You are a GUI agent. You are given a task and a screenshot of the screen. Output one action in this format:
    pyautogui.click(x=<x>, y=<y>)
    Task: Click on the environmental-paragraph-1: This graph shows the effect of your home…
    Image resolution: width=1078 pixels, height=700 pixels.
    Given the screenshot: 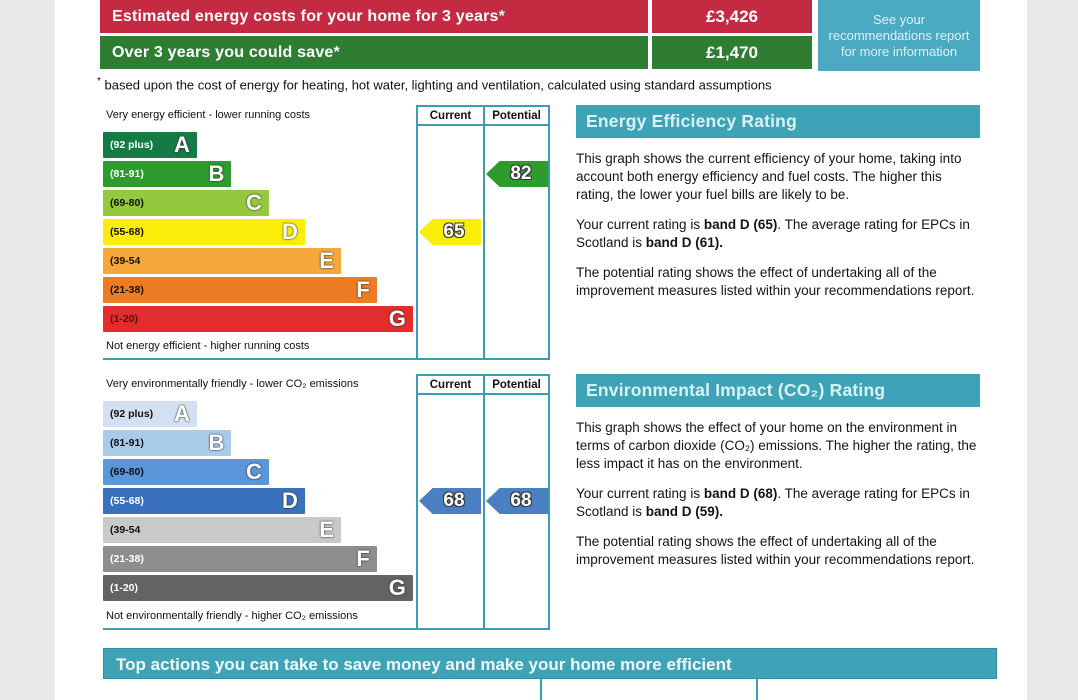 What is the action you would take?
    pyautogui.click(x=776, y=445)
    